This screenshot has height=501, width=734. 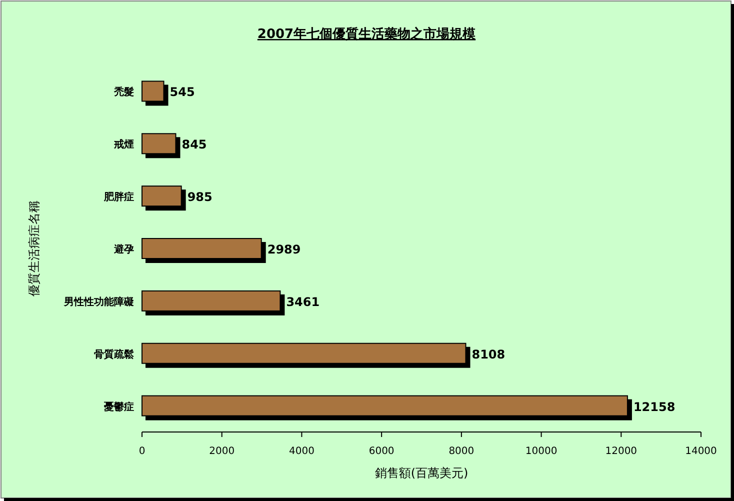 What do you see at coordinates (366, 34) in the screenshot?
I see `chart-title: 2007年七個優質生活藥物之市場規模` at bounding box center [366, 34].